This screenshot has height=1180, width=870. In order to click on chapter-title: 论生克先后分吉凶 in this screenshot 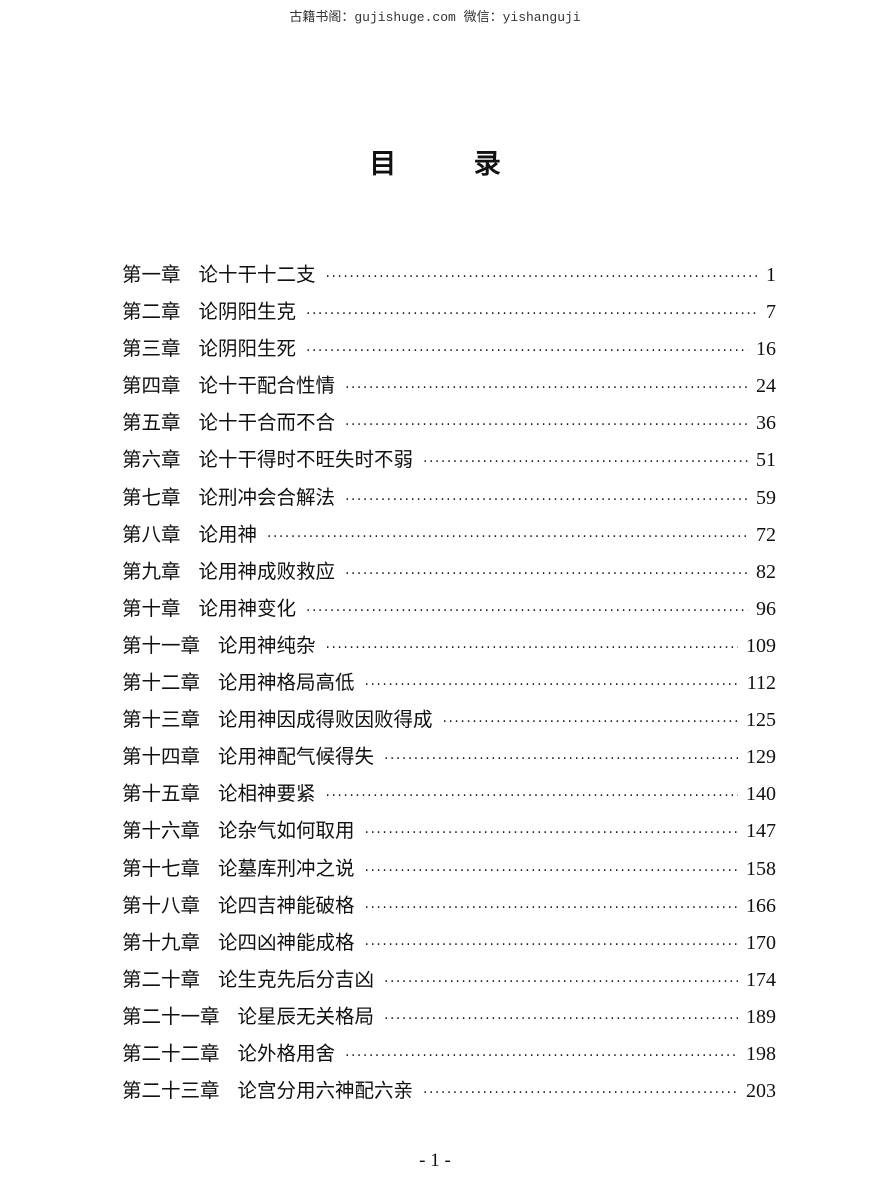, I will do `click(296, 979)`.